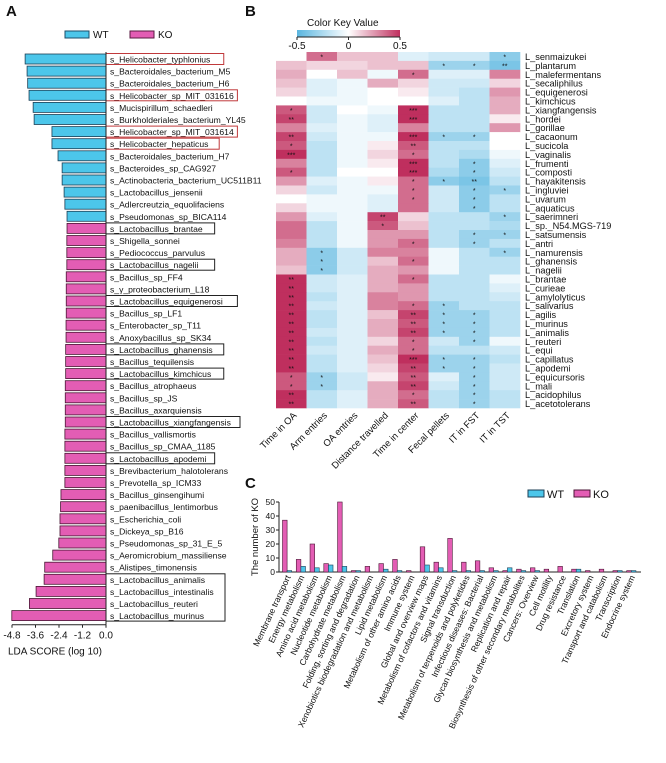 The height and width of the screenshot is (763, 666). Describe the element at coordinates (554, 84) in the screenshot. I see `heatmap-row-label: L_secaliphilus` at that location.